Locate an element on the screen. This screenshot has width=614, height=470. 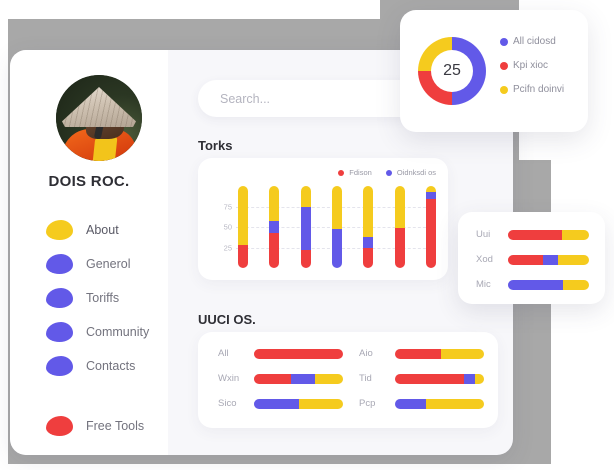
donut-chart: 25 is located at coordinates (452, 71).